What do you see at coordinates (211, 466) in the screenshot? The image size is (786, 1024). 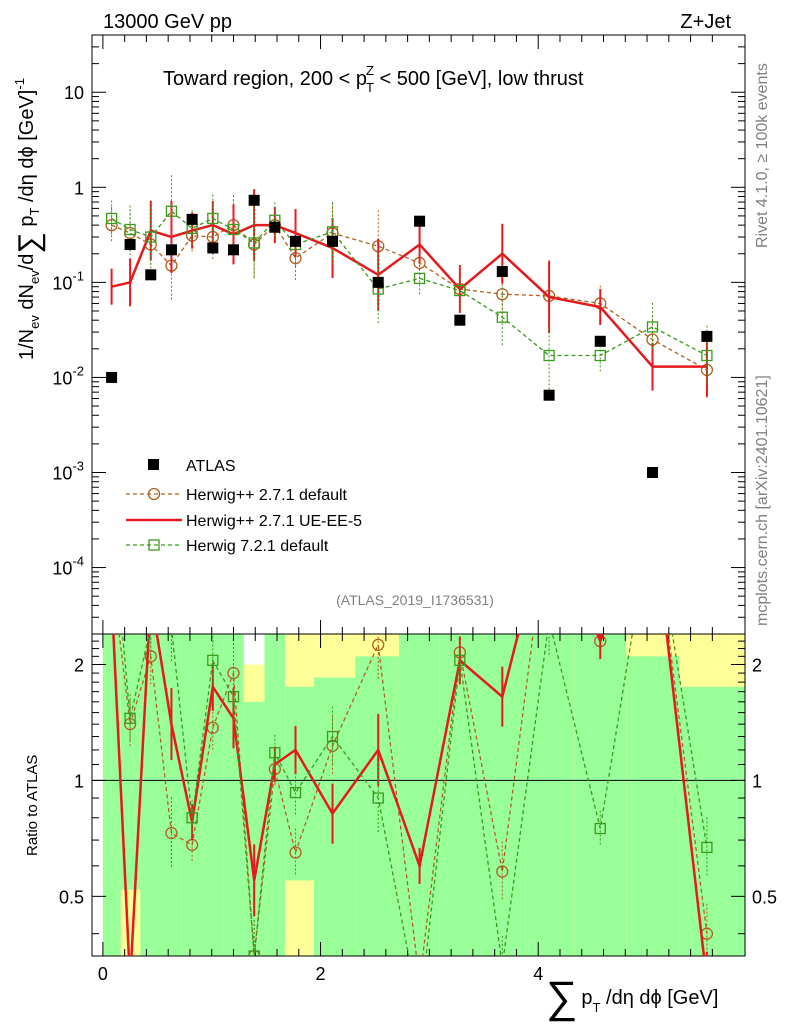 I see `legend-atlas-label: ATLAS` at bounding box center [211, 466].